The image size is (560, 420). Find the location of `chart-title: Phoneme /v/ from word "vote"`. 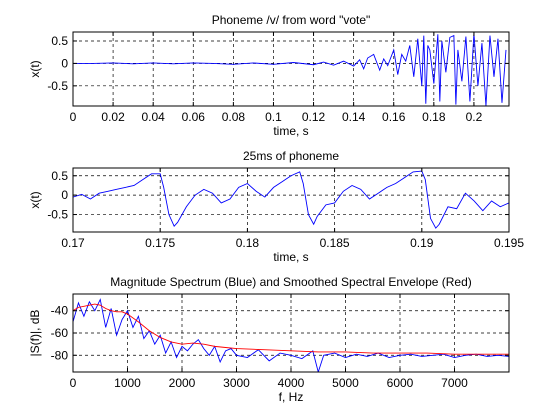

chart-title: Phoneme /v/ from word "vote" is located at coordinates (291, 20).